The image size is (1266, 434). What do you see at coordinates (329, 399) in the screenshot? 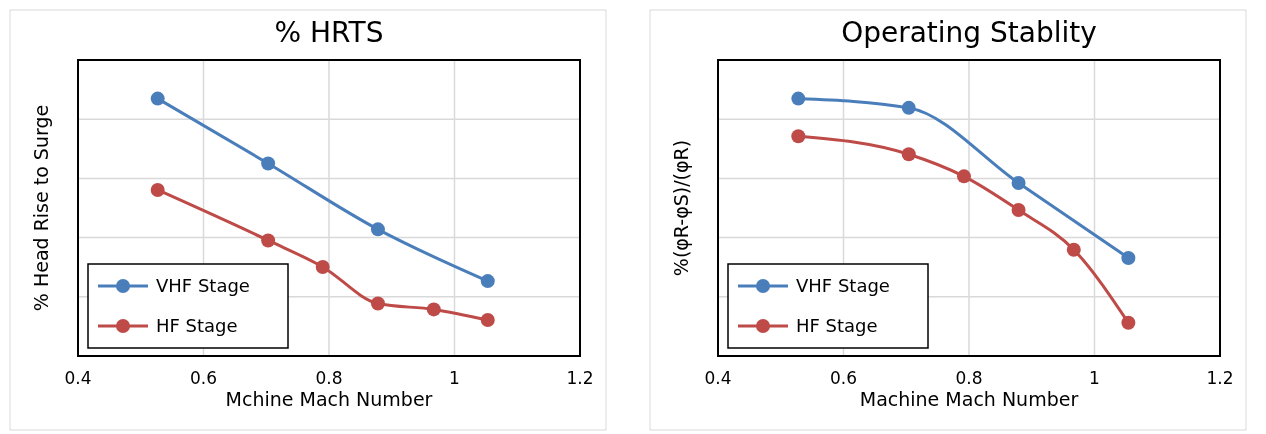
I see `x-axis-title: Mchine Mach Number` at bounding box center [329, 399].